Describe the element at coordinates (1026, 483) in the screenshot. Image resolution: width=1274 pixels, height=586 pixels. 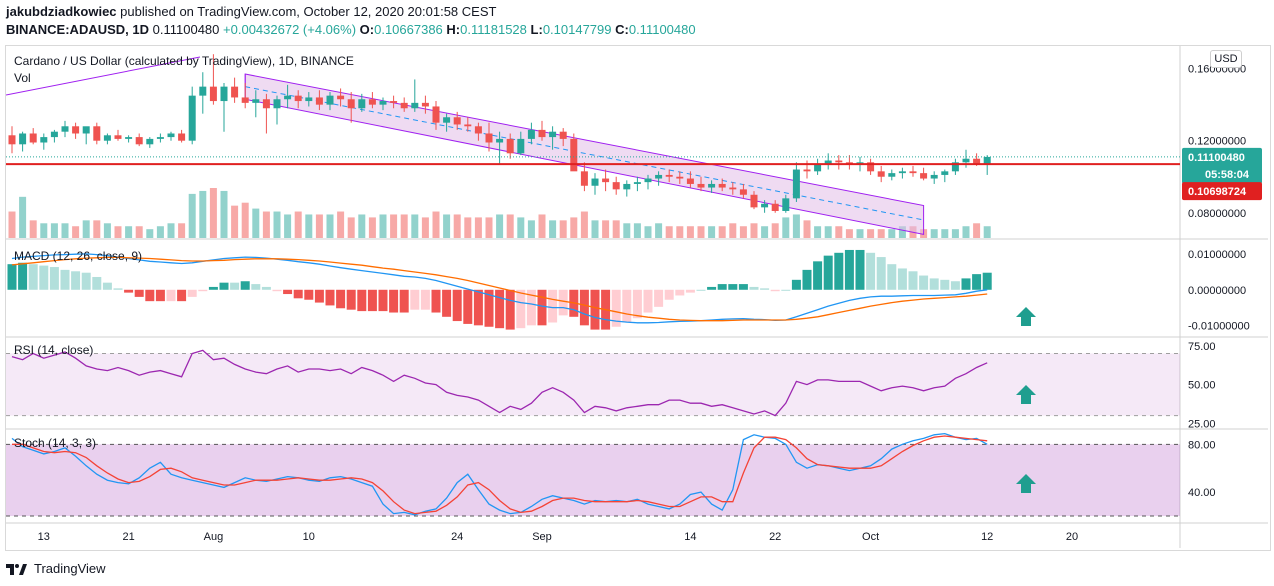
I see `up-arrow-icon` at that location.